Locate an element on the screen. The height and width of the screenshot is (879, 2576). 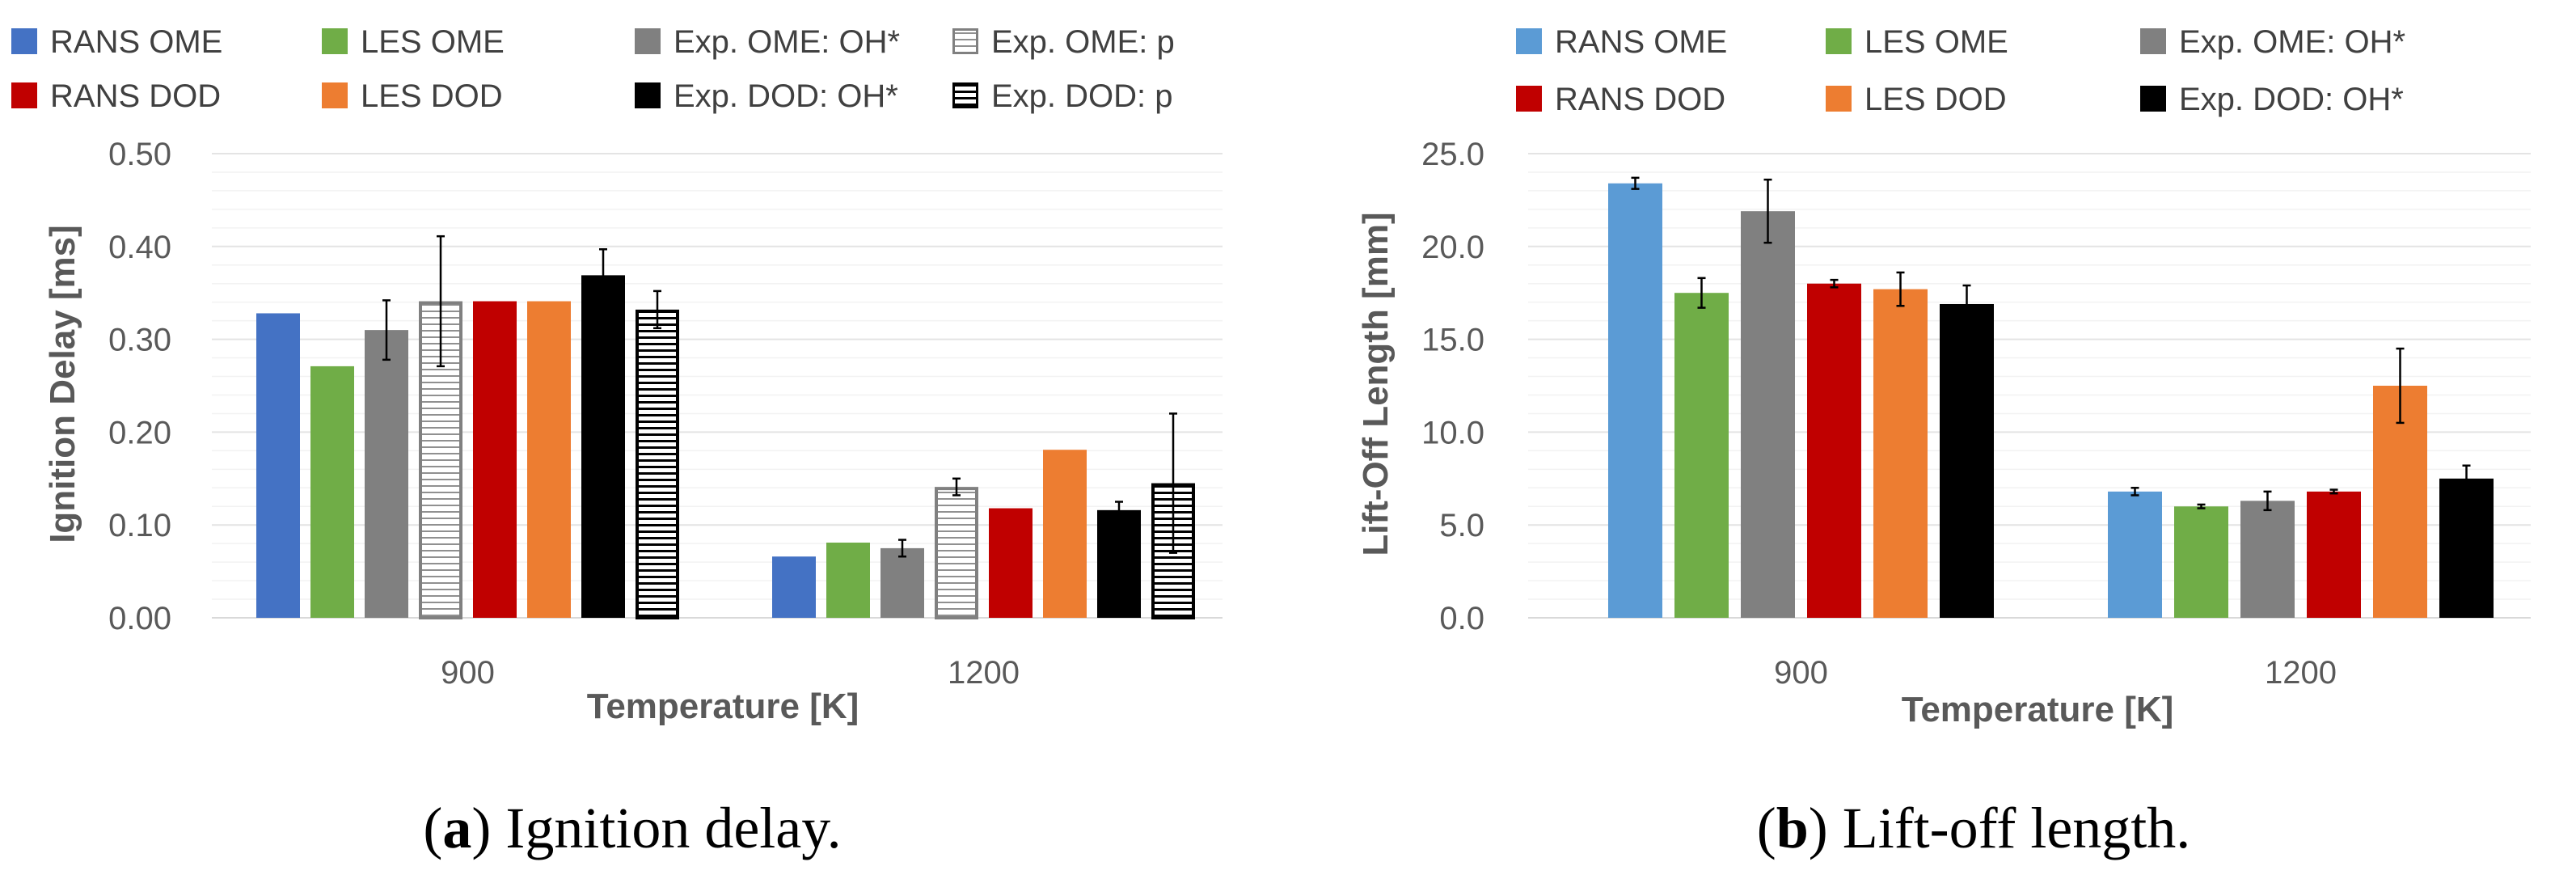
legend-label: LES DOD is located at coordinates (1935, 99).